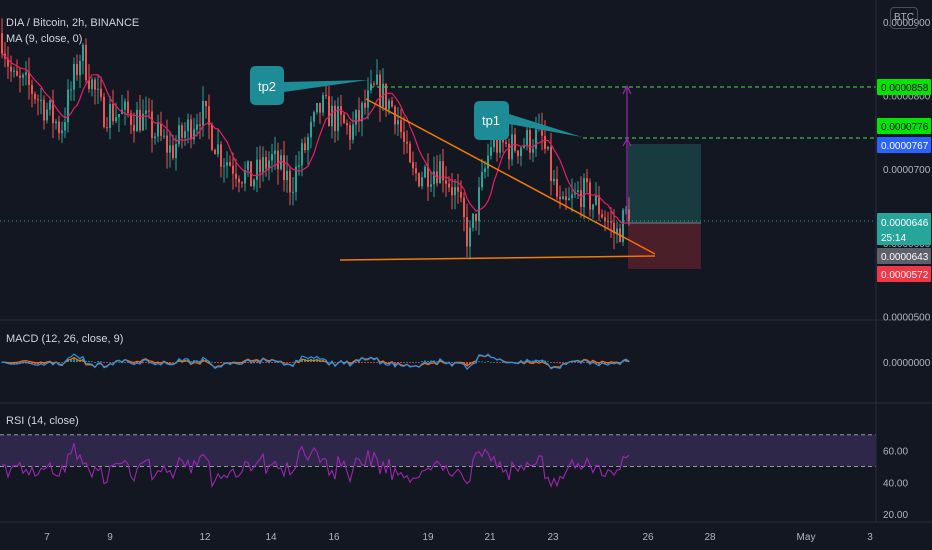 The height and width of the screenshot is (550, 932). What do you see at coordinates (528, 120) in the screenshot?
I see `tp1-callout` at bounding box center [528, 120].